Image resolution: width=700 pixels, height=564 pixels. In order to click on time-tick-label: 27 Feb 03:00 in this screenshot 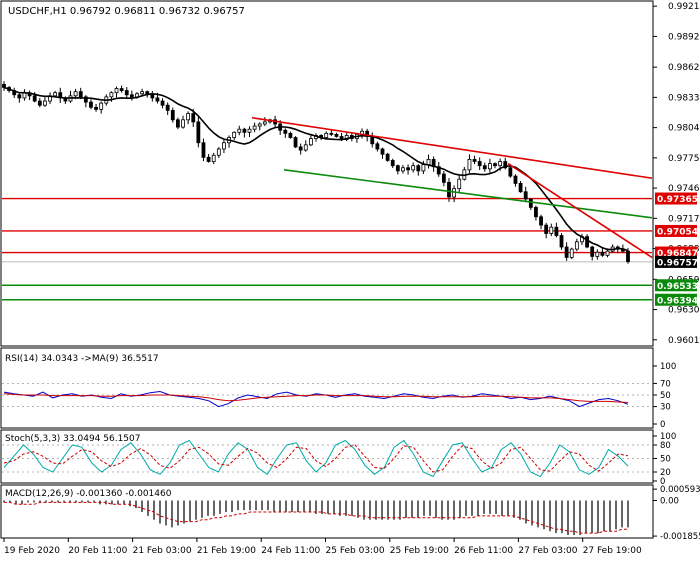, I will do `click(547, 551)`.